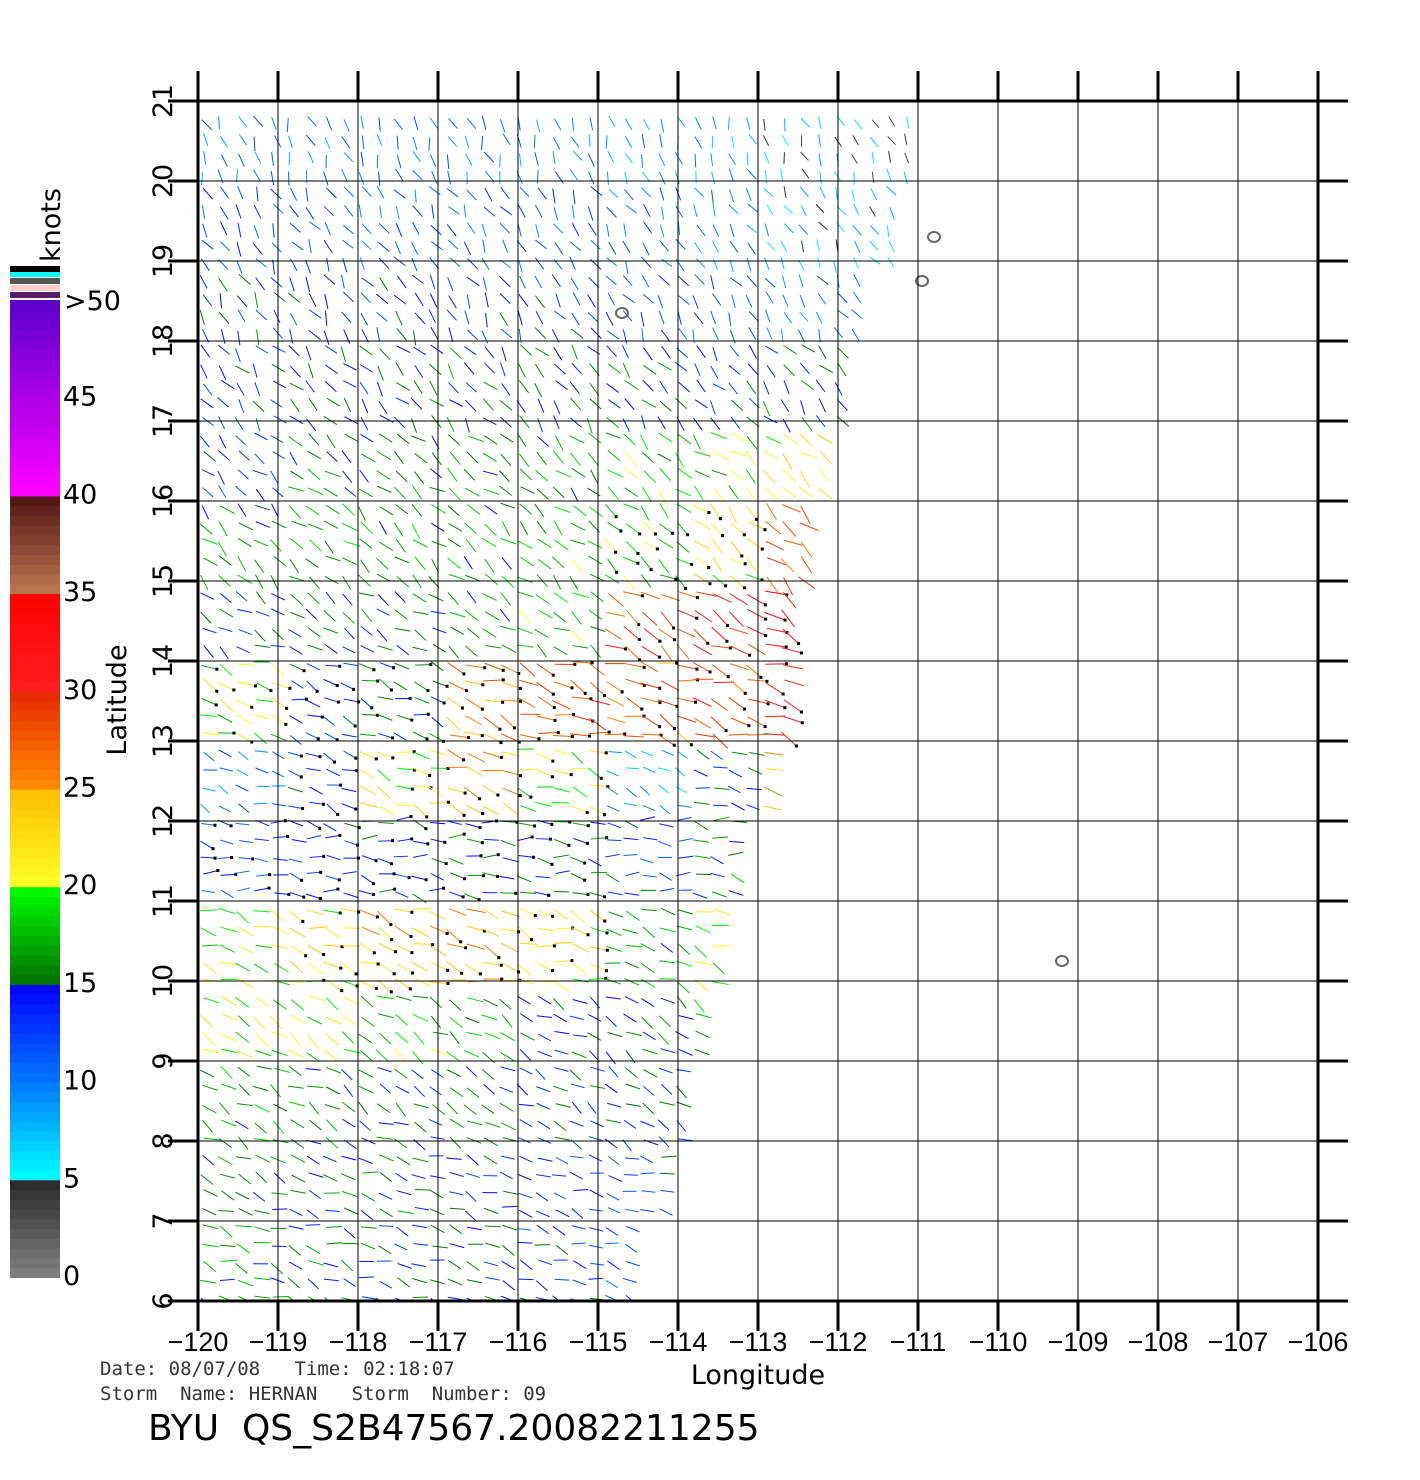  I want to click on island-contour, so click(922, 281).